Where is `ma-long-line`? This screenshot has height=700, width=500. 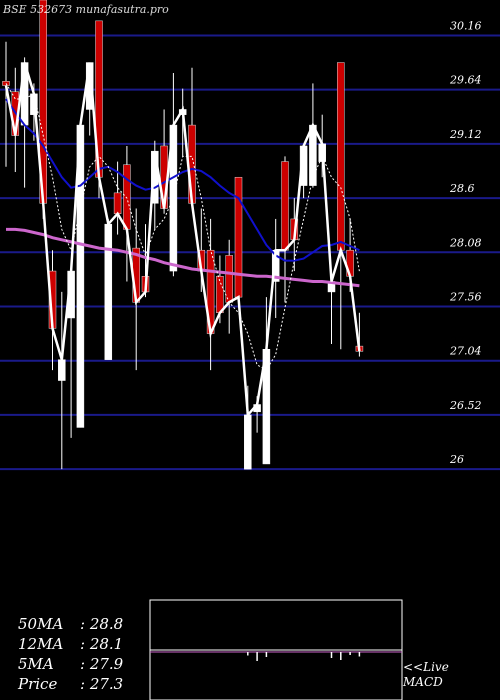
ma-long-line is located at coordinates (183, 257).